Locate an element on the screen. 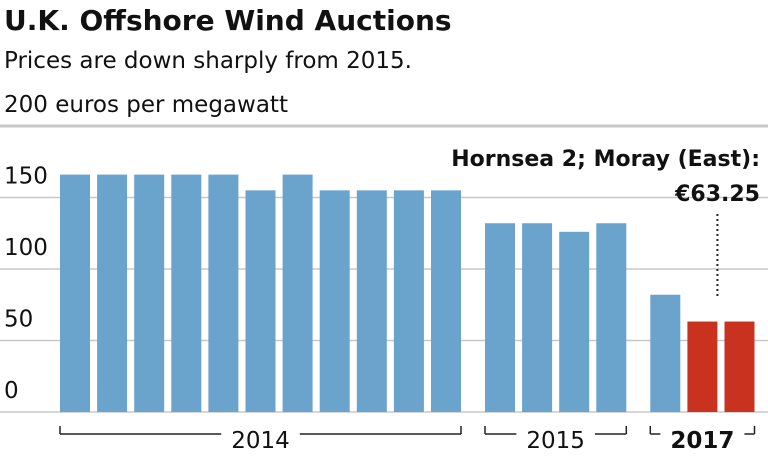  y-tick-label: 200 euros per megawatt is located at coordinates (146, 105).